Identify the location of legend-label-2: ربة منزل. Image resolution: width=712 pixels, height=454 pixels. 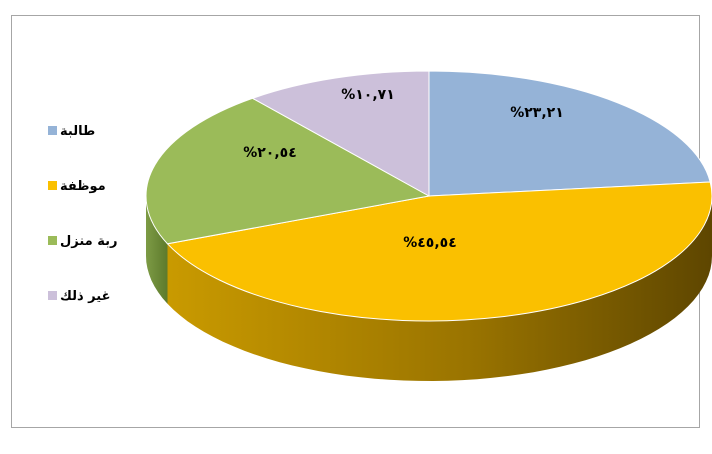
(89, 241).